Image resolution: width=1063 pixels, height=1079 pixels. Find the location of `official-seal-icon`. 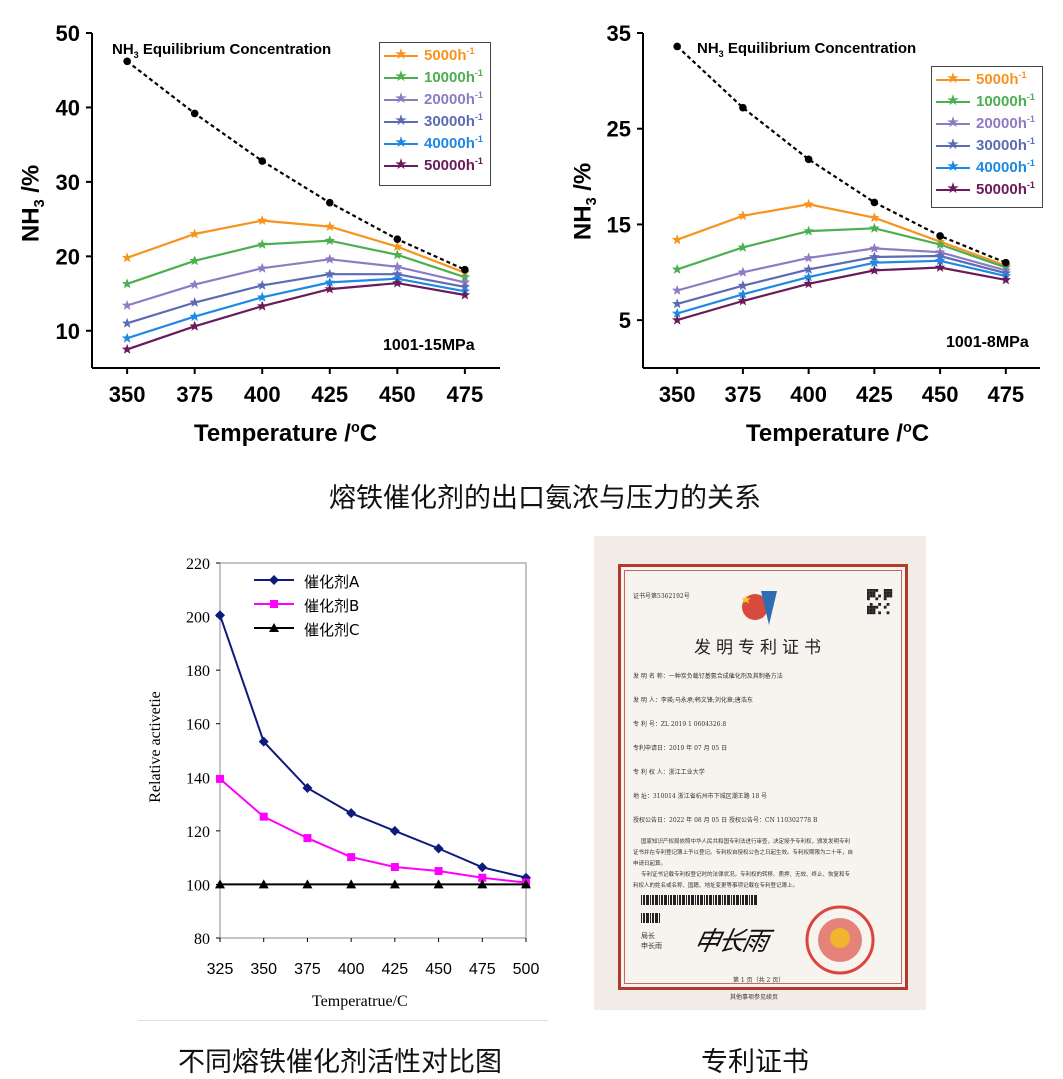

official-seal-icon is located at coordinates (840, 940).